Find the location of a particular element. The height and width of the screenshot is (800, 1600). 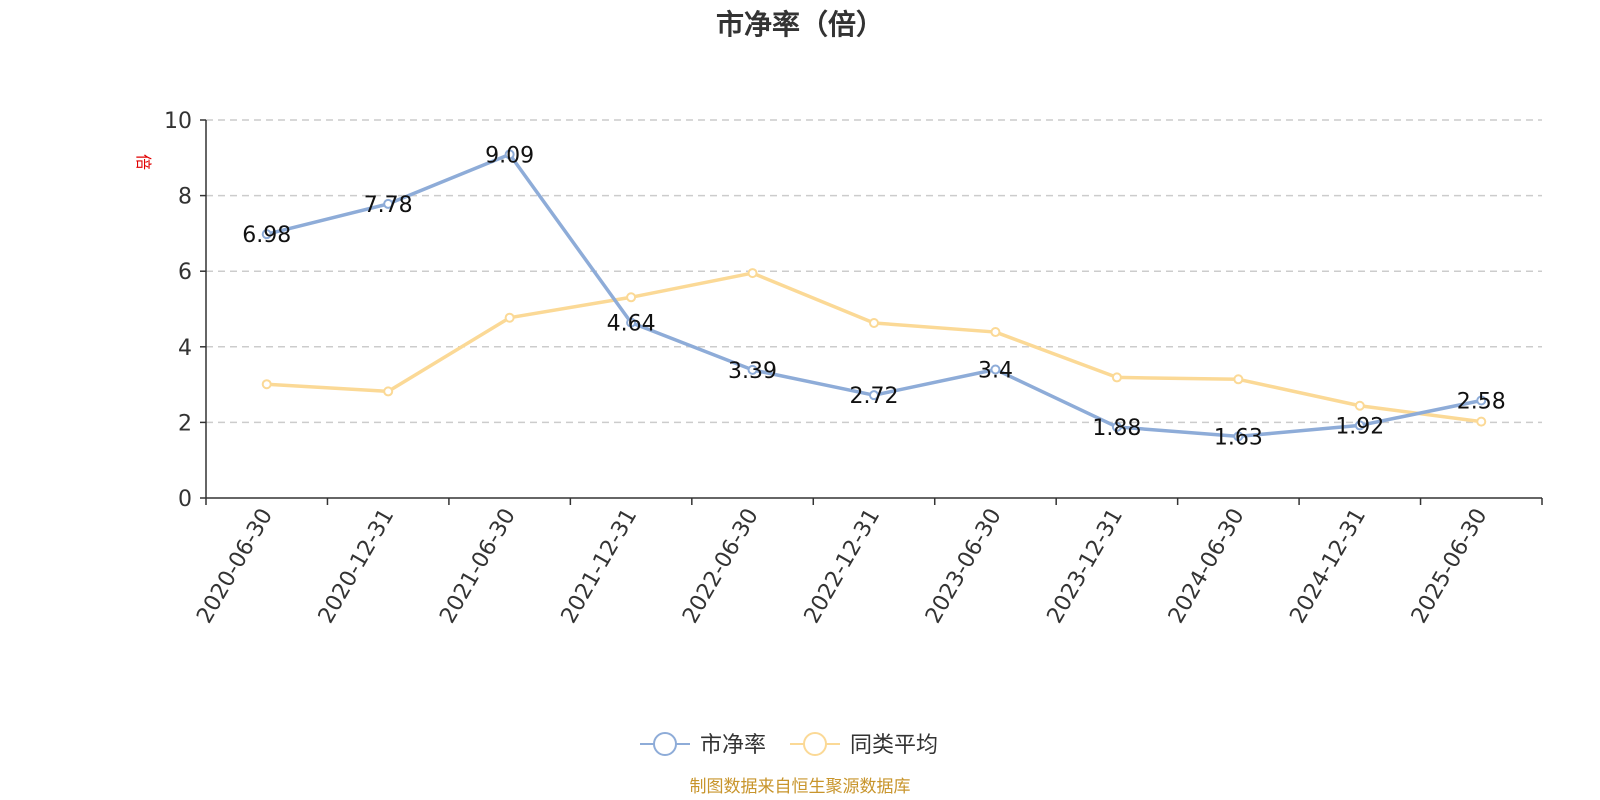

x-tick-label: 2020-12-31 is located at coordinates (357, 566).